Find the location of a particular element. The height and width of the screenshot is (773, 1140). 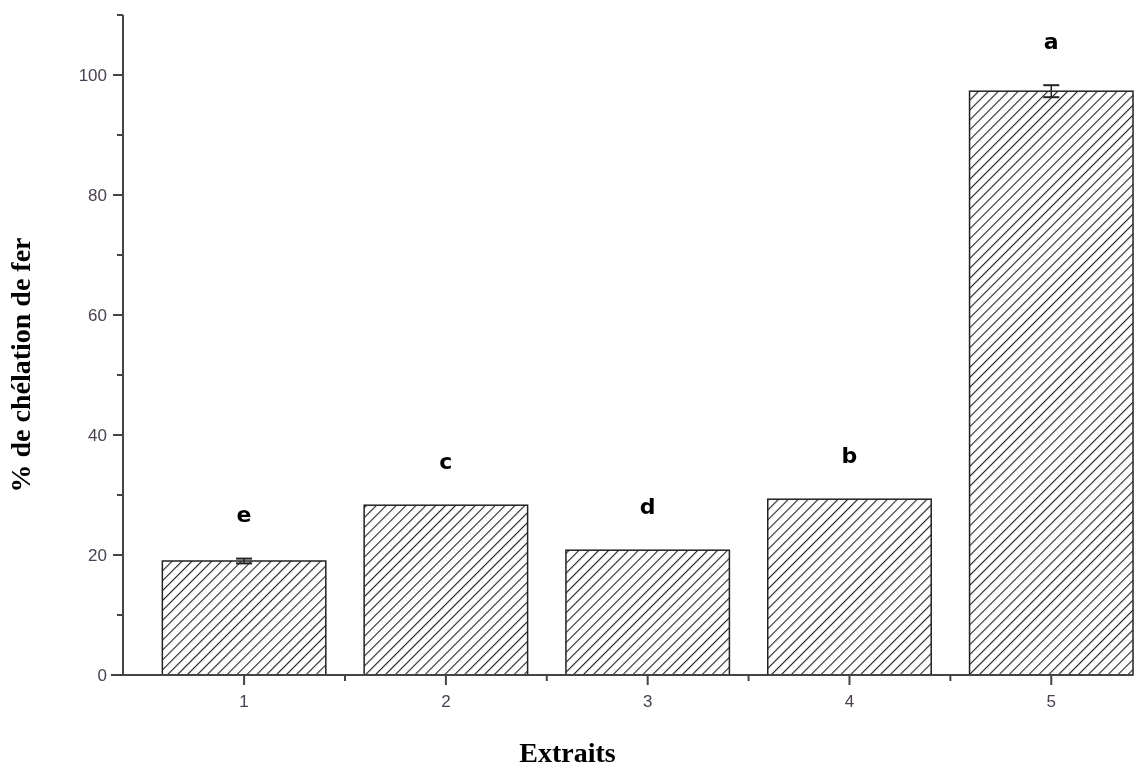

y-tick-label: 0 is located at coordinates (102, 675).